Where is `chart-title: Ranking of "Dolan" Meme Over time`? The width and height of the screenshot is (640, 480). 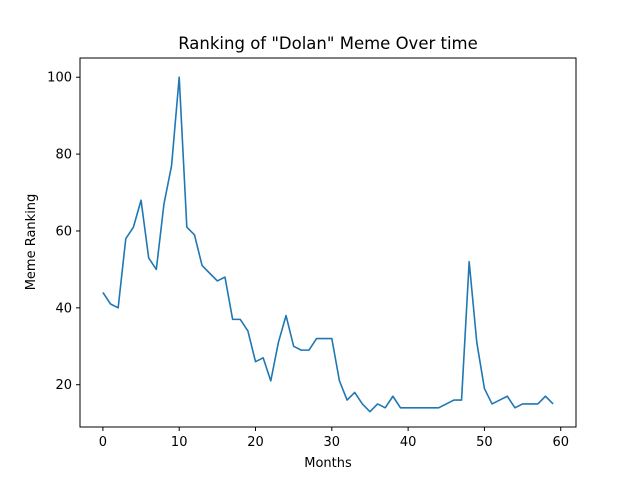
chart-title: Ranking of "Dolan" Meme Over time is located at coordinates (328, 43).